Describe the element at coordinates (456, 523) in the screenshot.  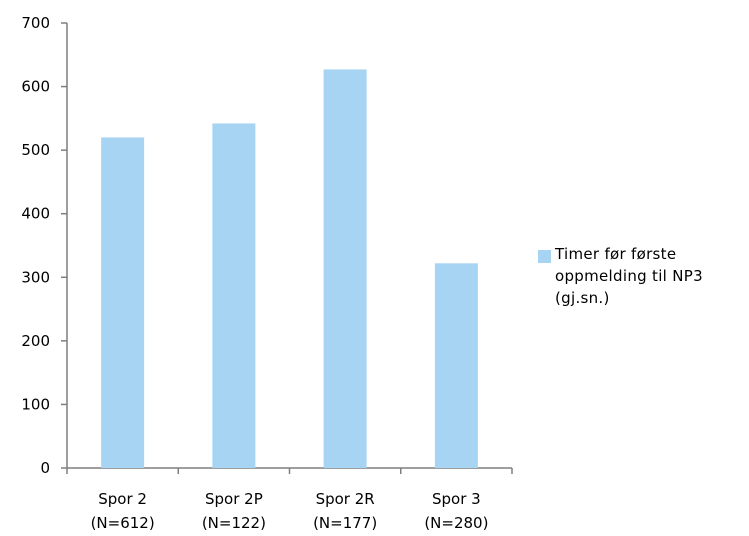
I see `x-tick-label-line: (N=280)` at that location.